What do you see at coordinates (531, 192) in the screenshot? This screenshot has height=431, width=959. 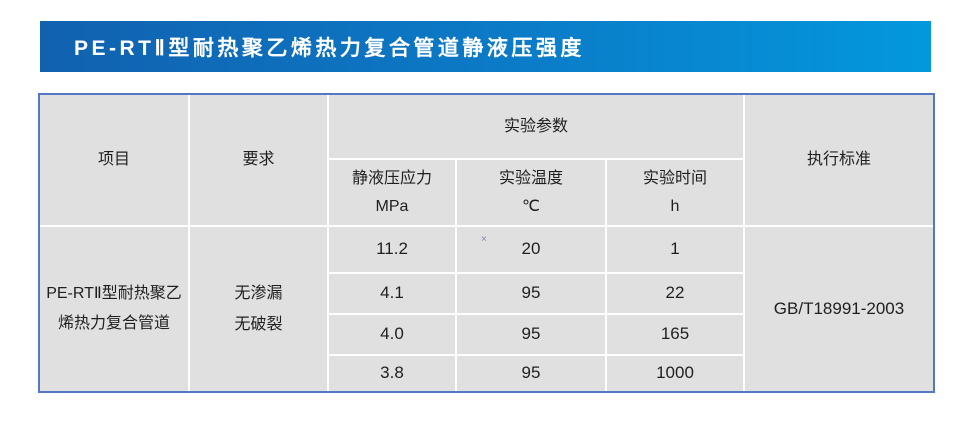 I see `header-cell-temperature: 实验温度 ℃` at bounding box center [531, 192].